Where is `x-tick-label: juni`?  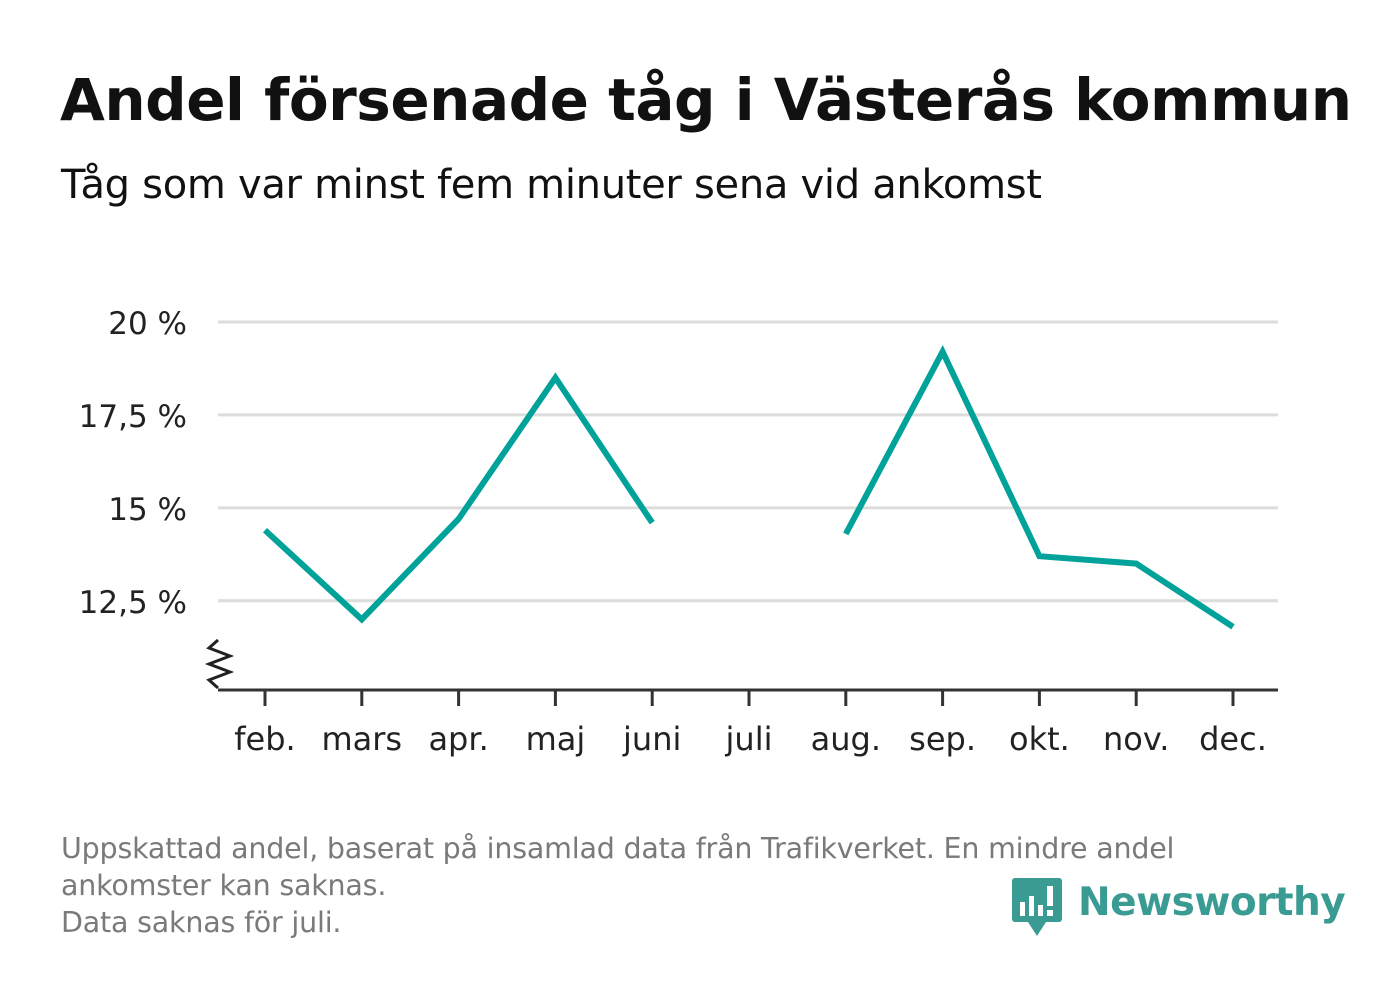
x-tick-label: juni is located at coordinates (651, 739).